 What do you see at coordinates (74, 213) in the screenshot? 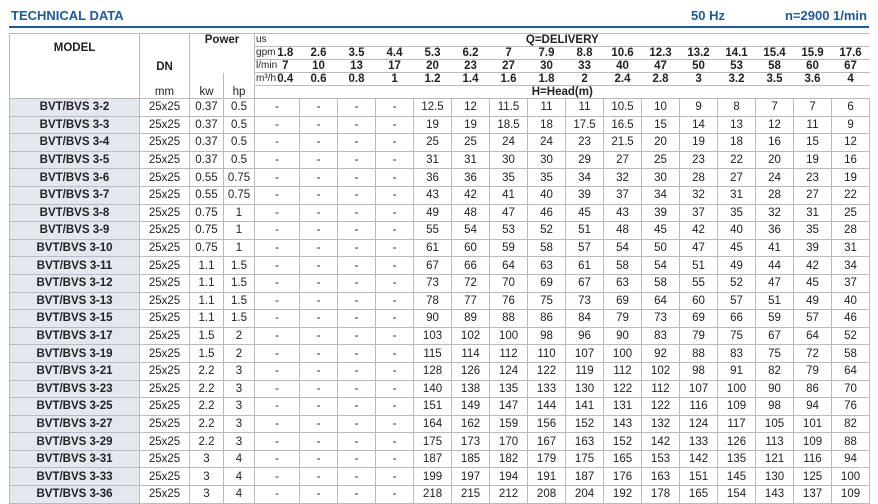
I see `model-cell: BVT/BVS 3-8` at bounding box center [74, 213].